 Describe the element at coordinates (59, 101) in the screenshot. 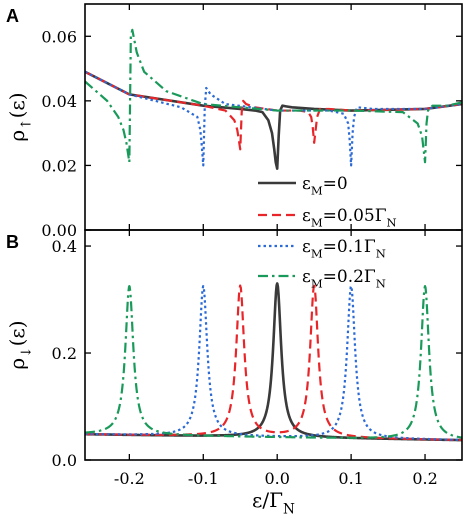

I see `y-tick-label-a: 0.04` at that location.